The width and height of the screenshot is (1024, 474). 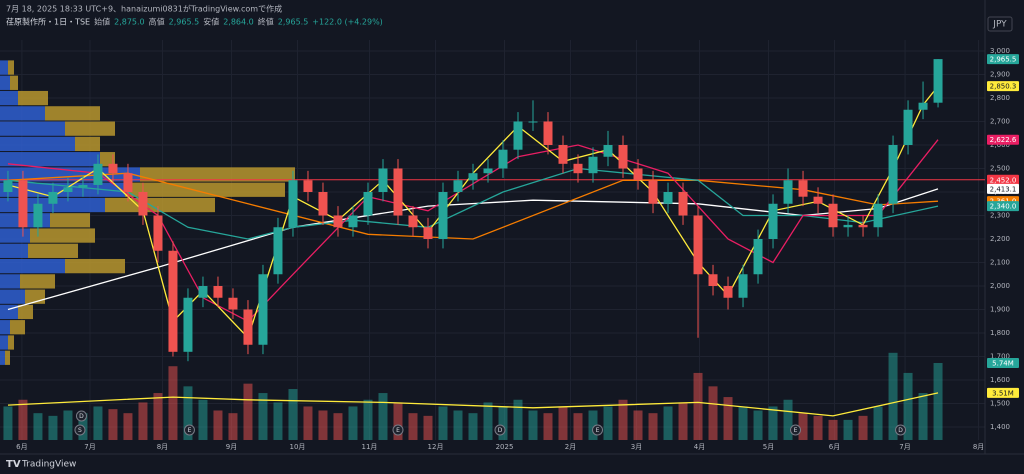 I want to click on y-tick-label: 2,300, so click(x=1000, y=216).